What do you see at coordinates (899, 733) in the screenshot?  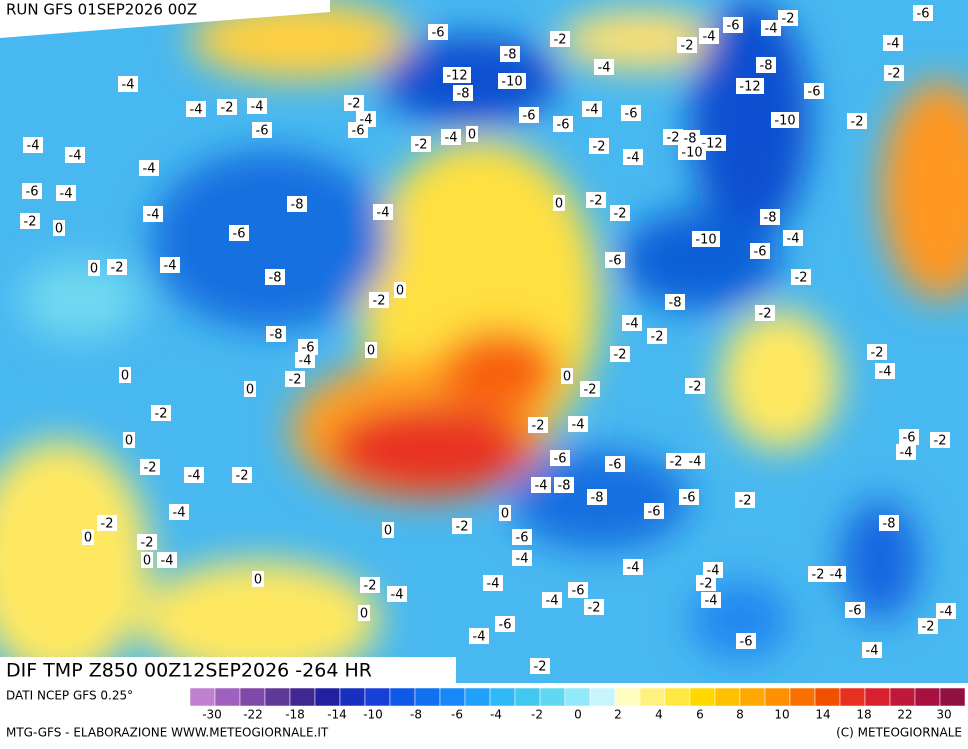 I see `copyright-text: (C) METEOGIORNALE` at bounding box center [899, 733].